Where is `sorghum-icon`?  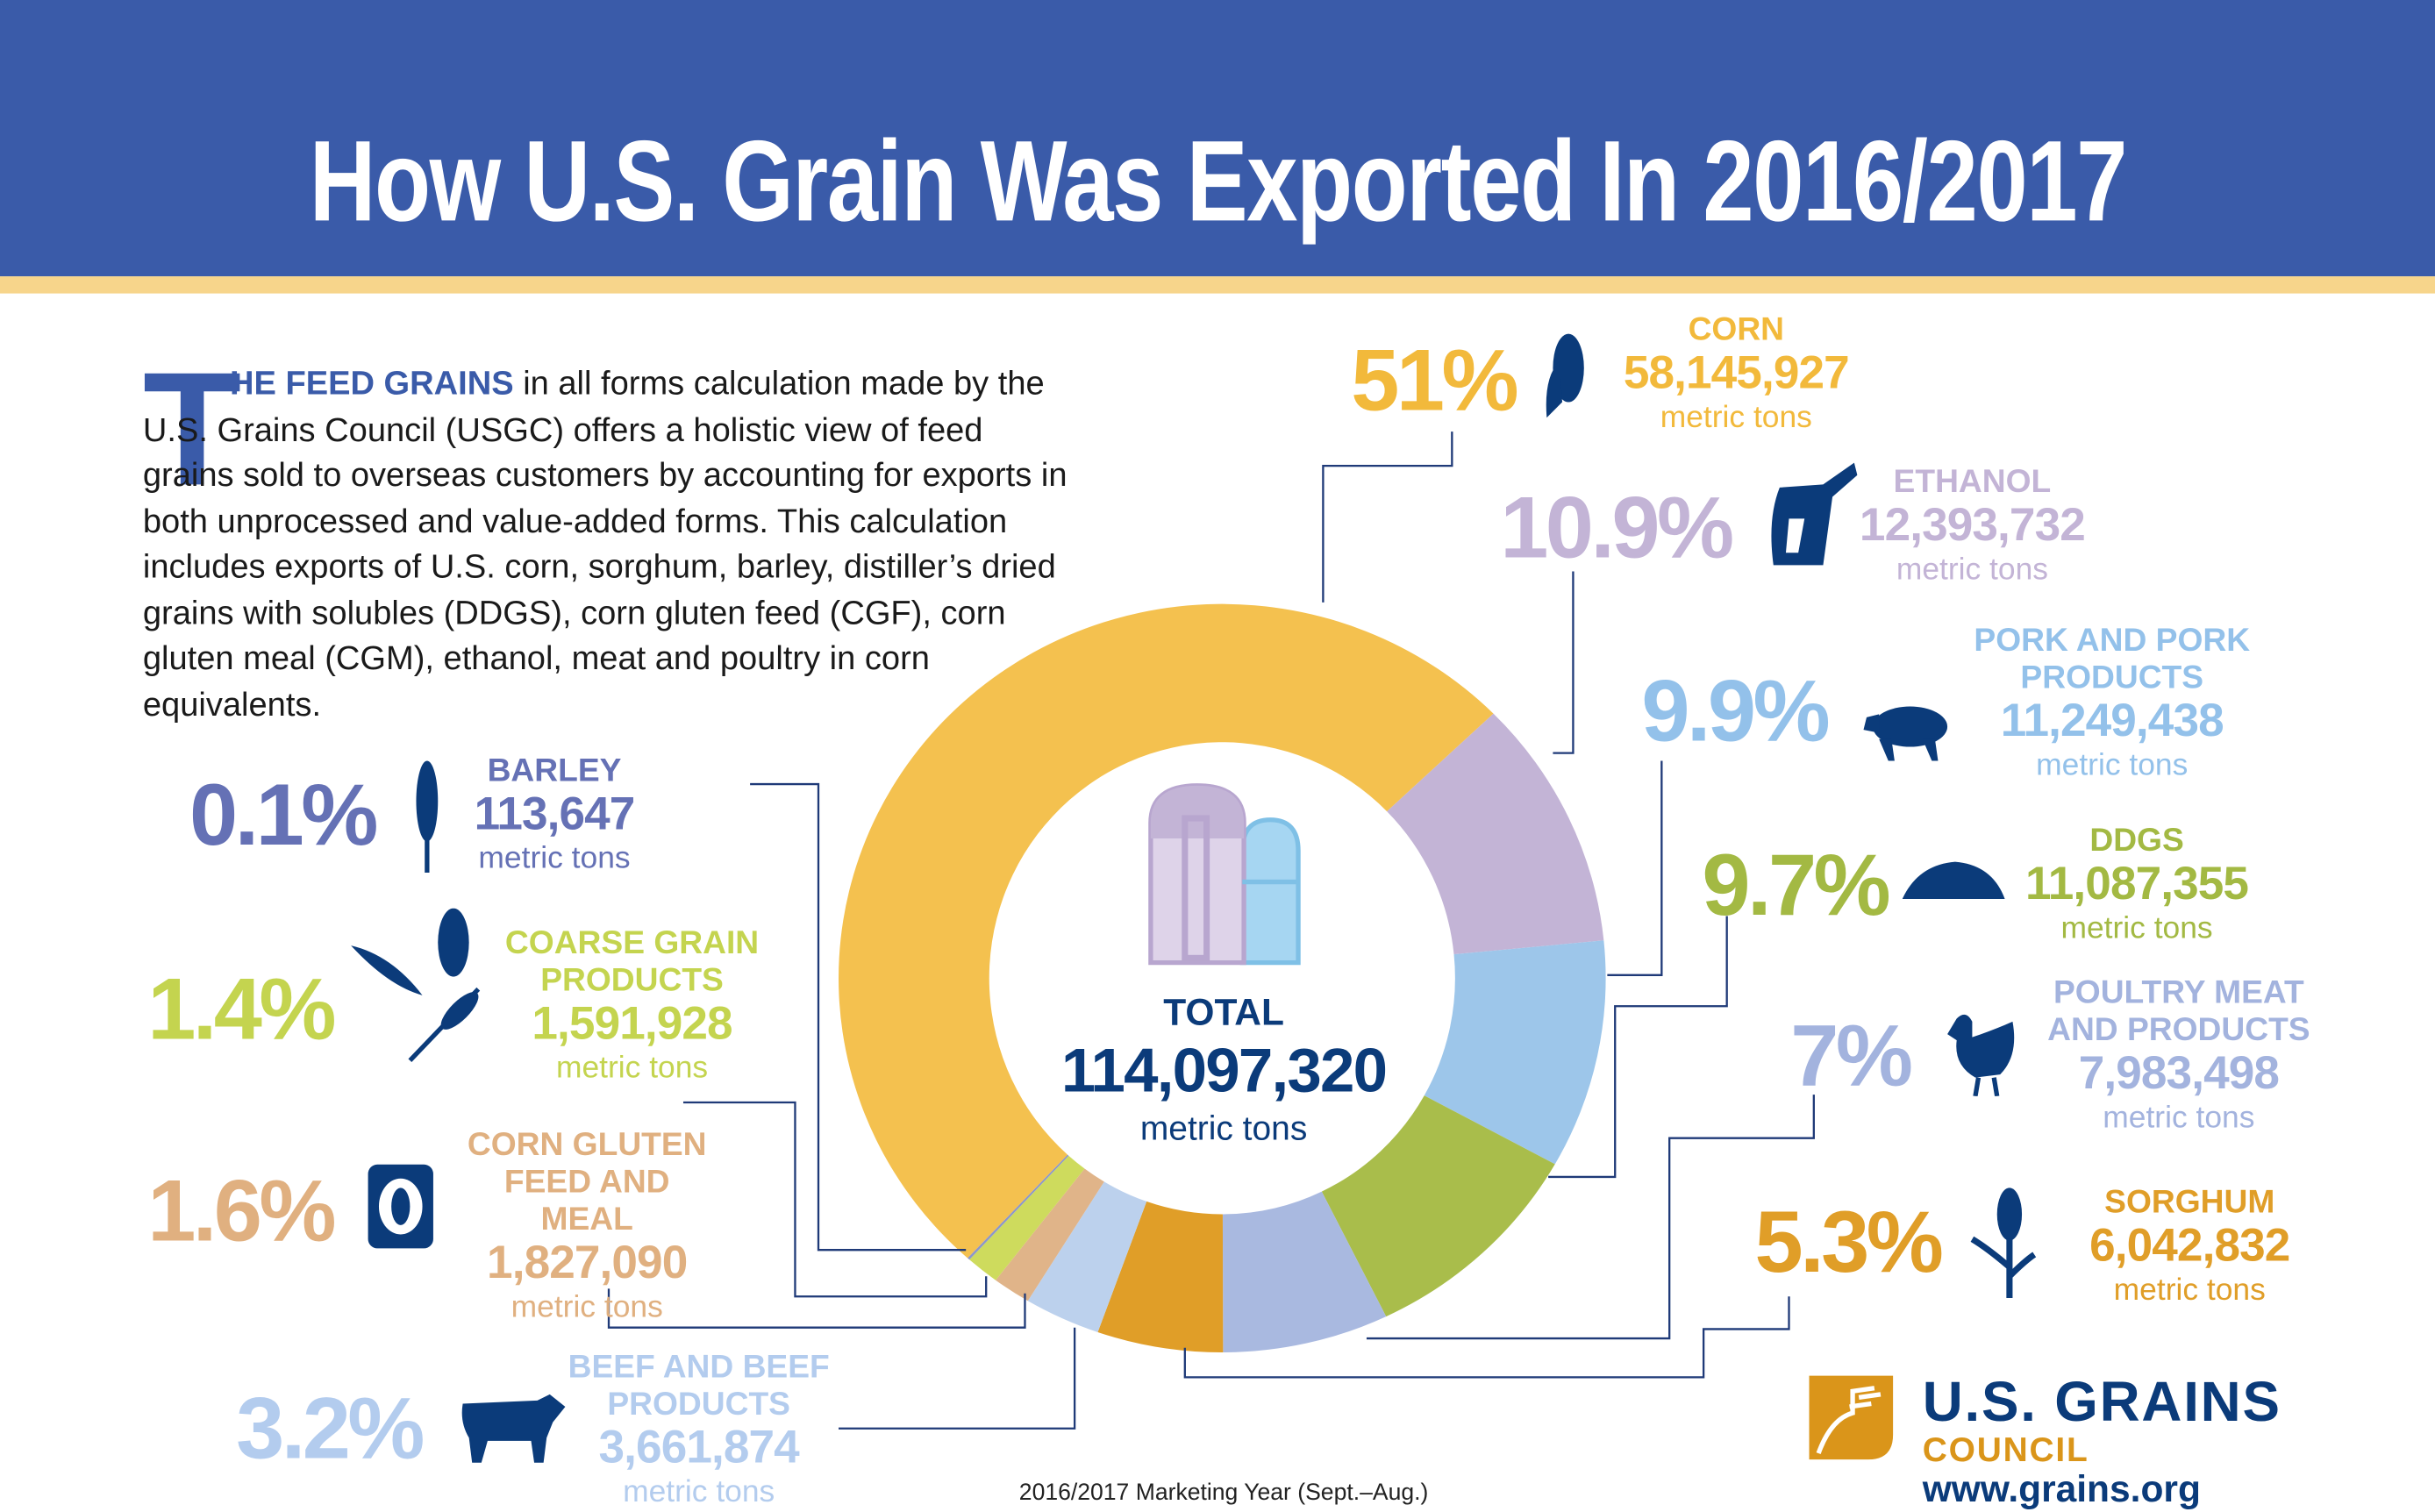 sorghum-icon is located at coordinates (2003, 1243).